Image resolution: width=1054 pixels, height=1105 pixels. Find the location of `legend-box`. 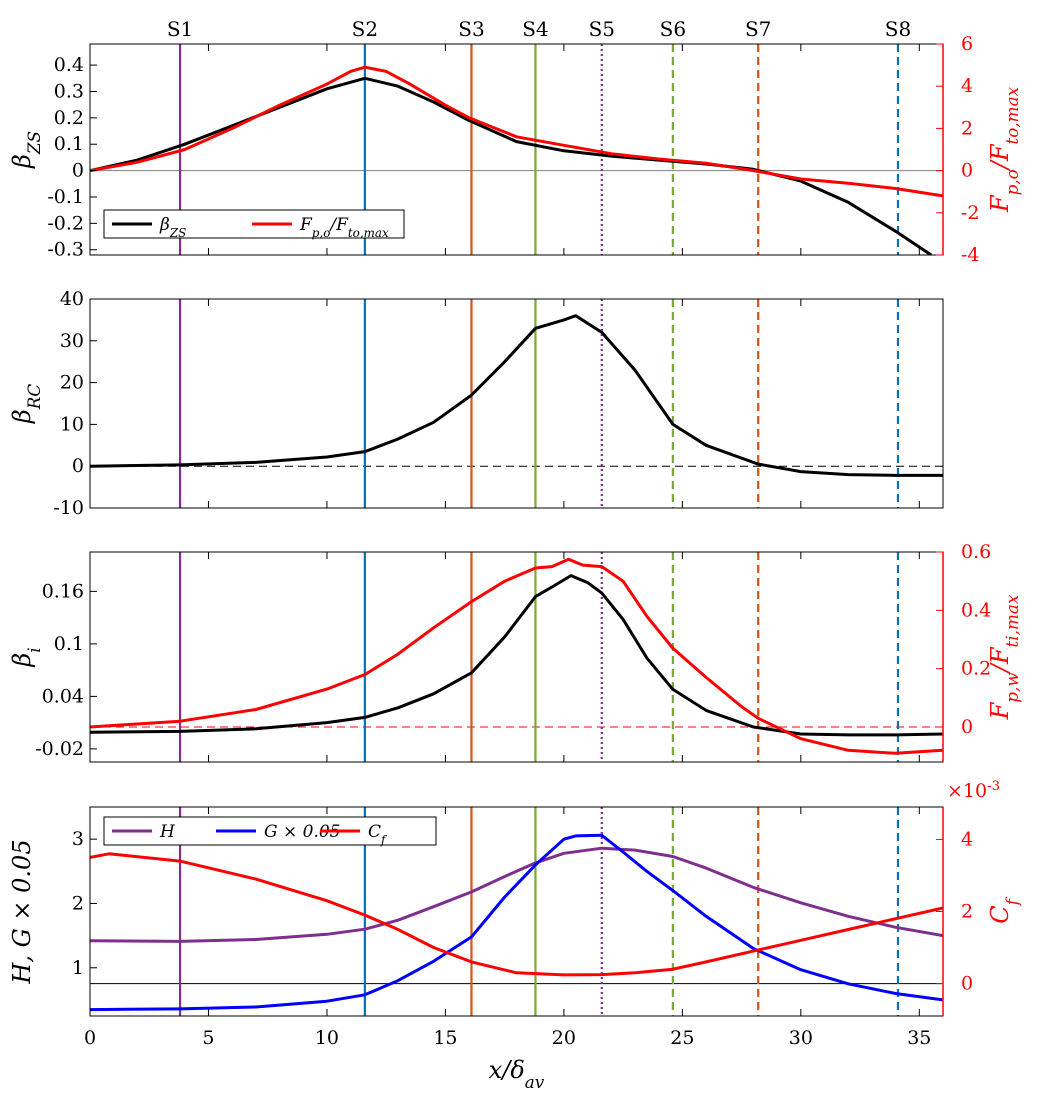

legend-box is located at coordinates (270, 831).